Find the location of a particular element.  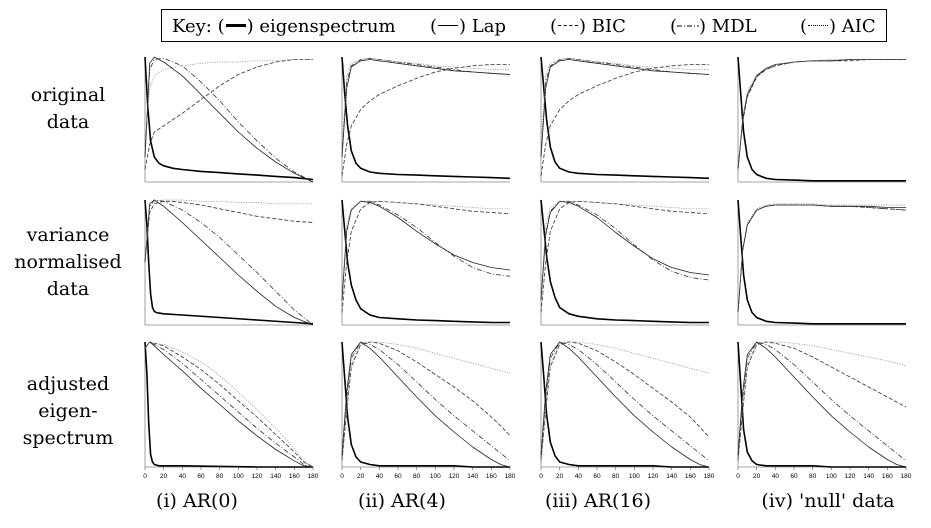

row-label-line: variance is located at coordinates (68, 235).